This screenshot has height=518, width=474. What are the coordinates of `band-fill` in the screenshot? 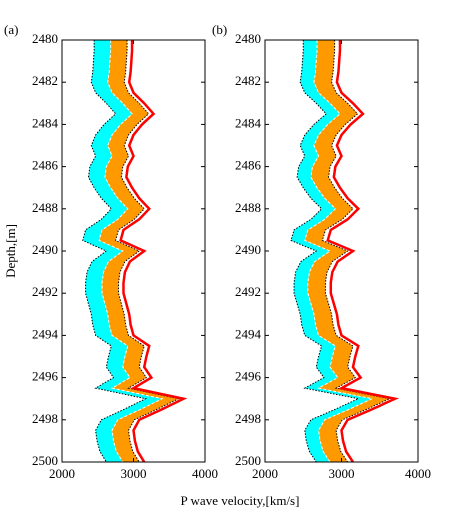 It's located at (332, 251).